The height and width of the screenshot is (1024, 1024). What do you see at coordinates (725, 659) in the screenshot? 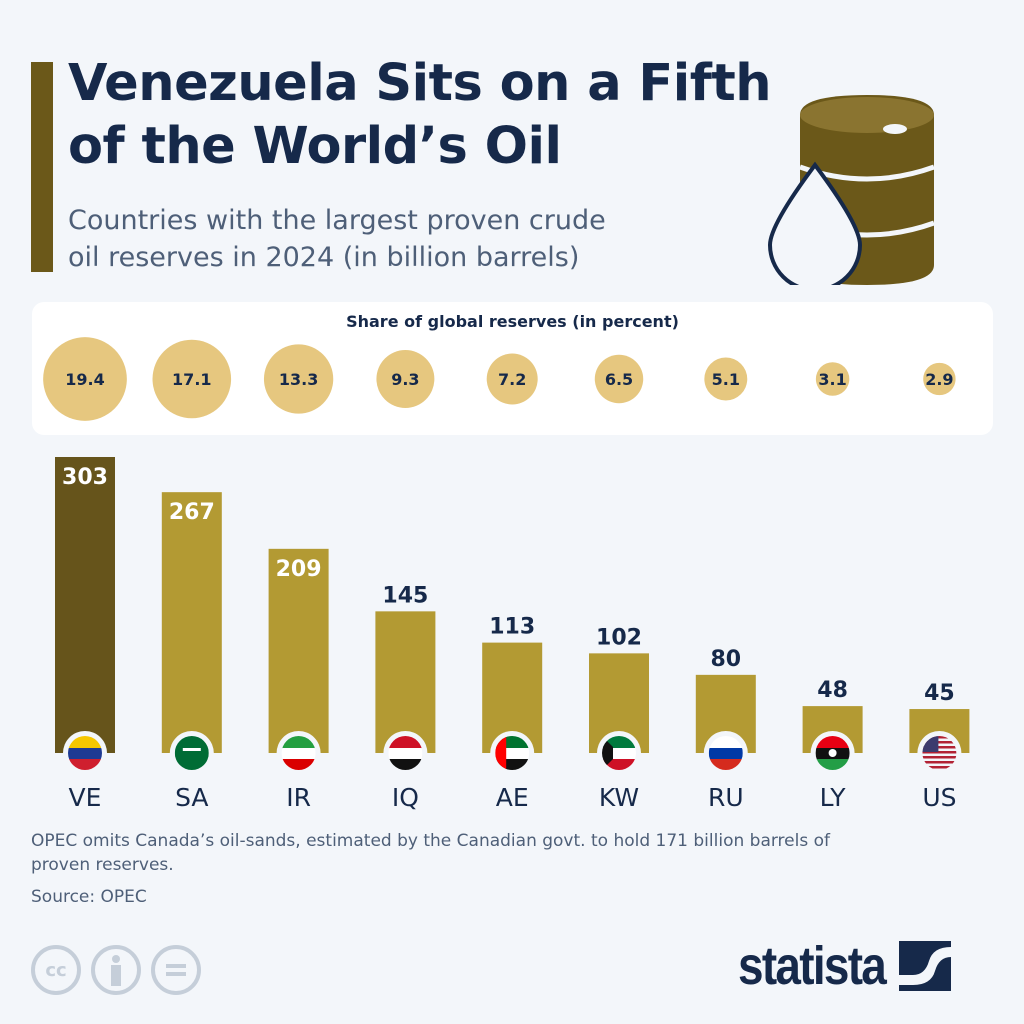
I see `value-label-RU: 80` at bounding box center [725, 659].